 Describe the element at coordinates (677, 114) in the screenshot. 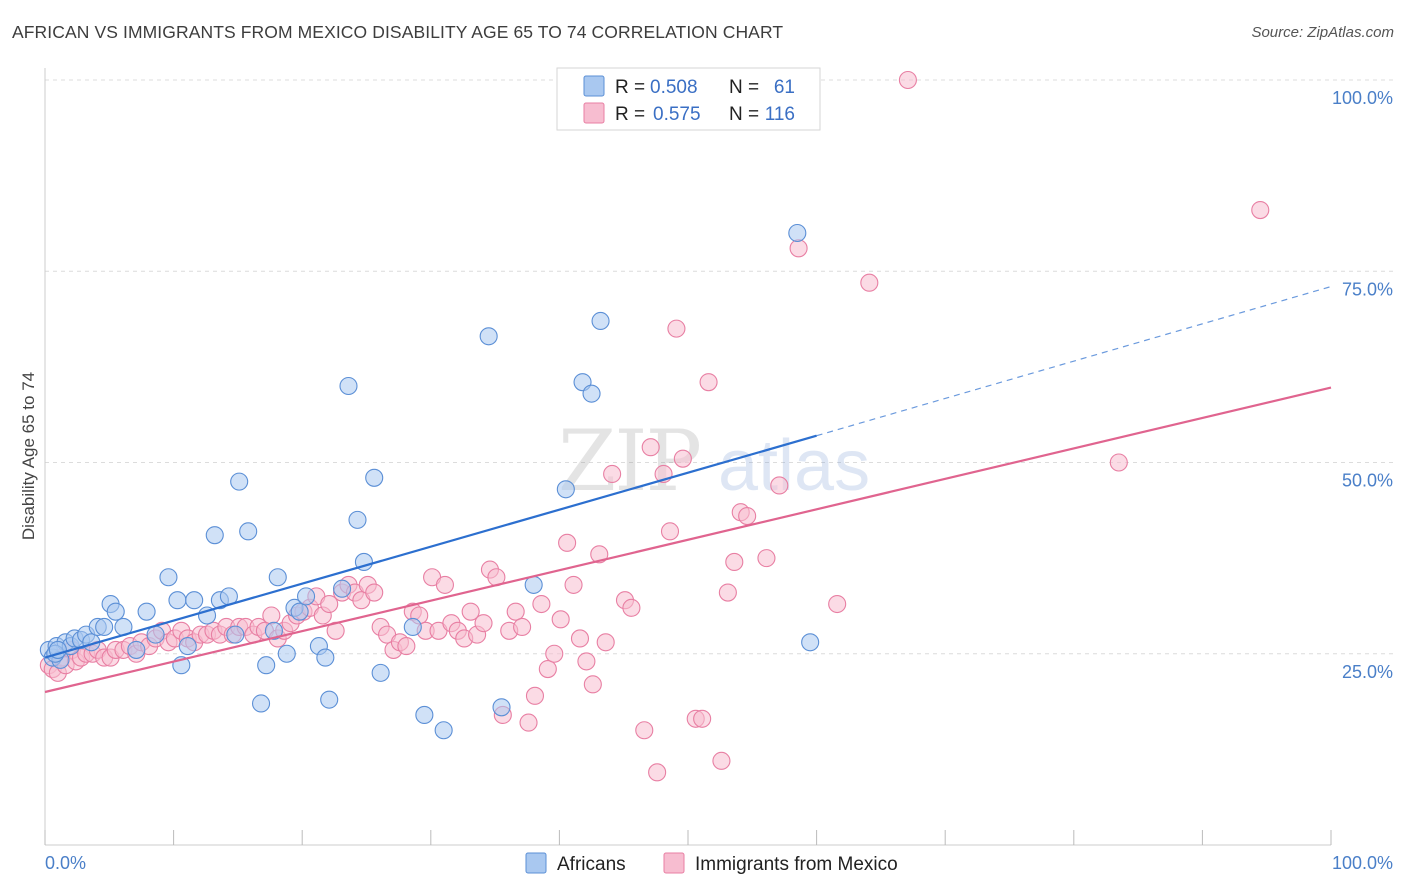

I see `legend-r-value-2: 0.575` at that location.